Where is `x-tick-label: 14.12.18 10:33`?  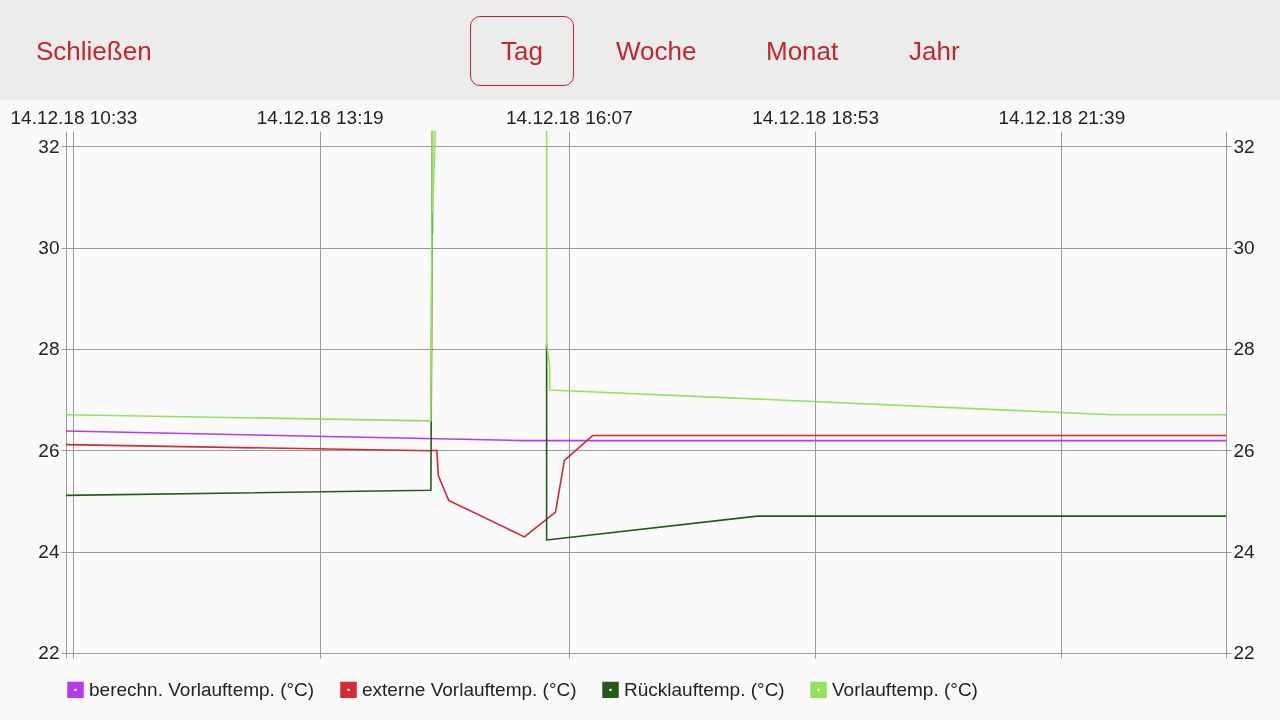
x-tick-label: 14.12.18 10:33 is located at coordinates (74, 117).